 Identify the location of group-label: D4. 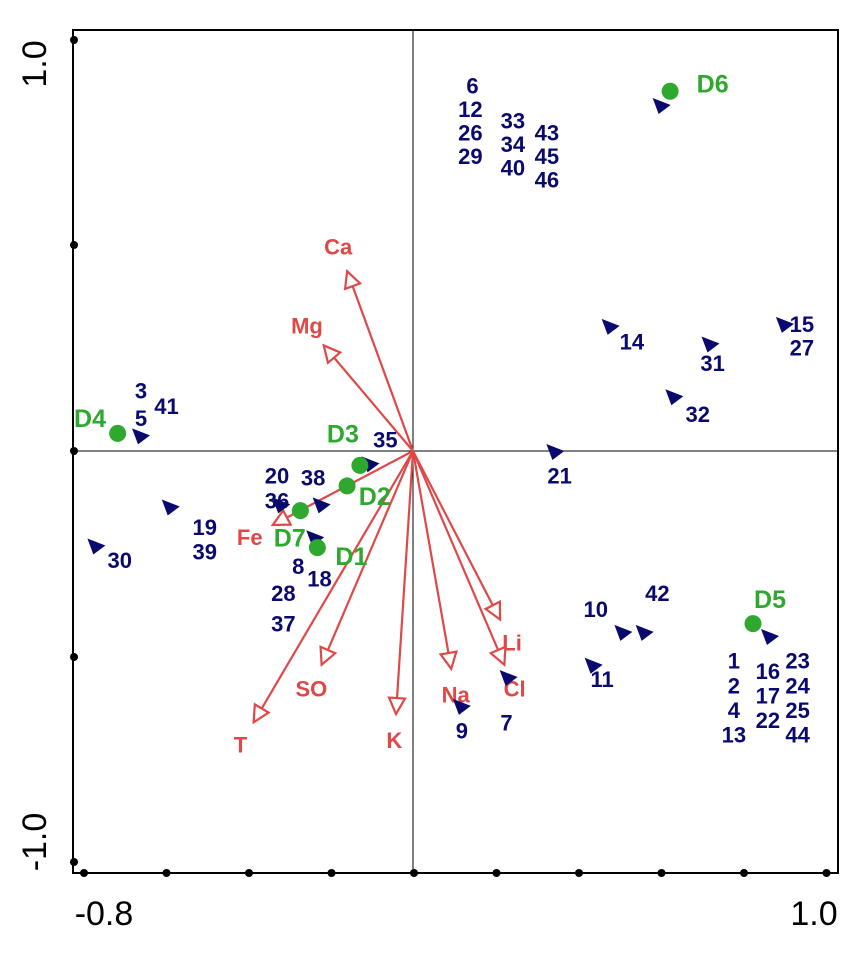
(90, 419).